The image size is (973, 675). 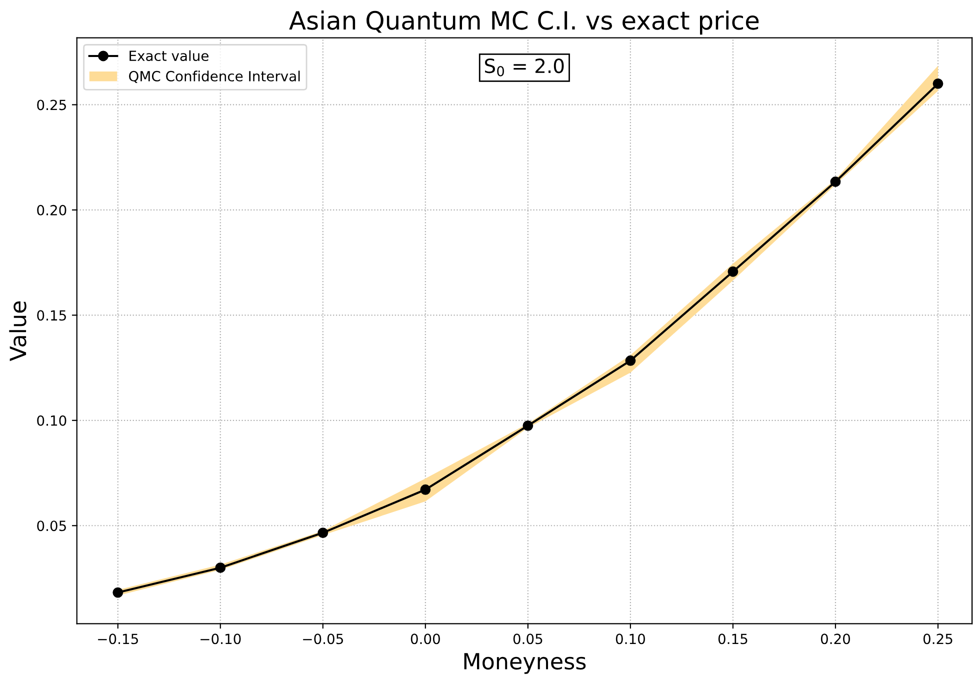 I want to click on y-tick-label: 0.20, so click(x=51, y=210).